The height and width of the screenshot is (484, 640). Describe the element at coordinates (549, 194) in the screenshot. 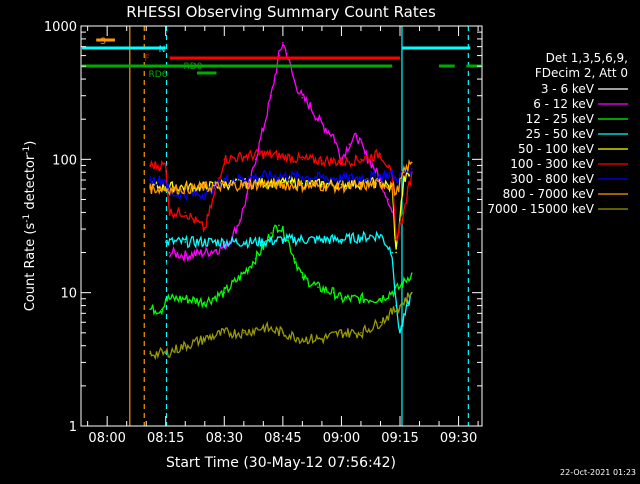

I see `legend-label-7: 800 - 7000 keV` at that location.